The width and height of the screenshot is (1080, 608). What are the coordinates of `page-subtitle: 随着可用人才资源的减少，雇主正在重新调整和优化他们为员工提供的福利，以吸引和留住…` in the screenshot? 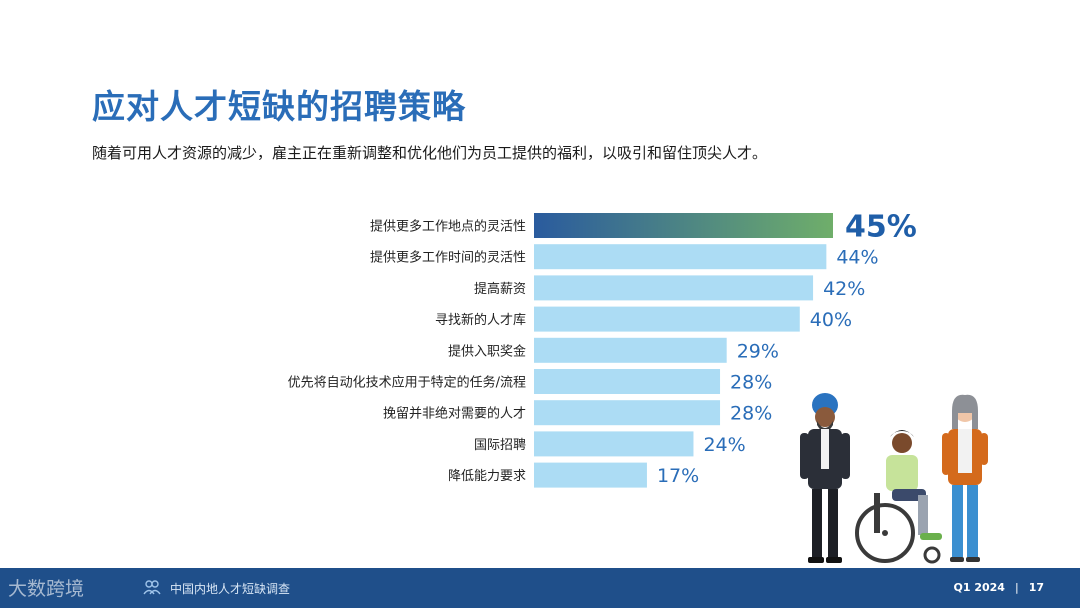 It's located at (430, 153).